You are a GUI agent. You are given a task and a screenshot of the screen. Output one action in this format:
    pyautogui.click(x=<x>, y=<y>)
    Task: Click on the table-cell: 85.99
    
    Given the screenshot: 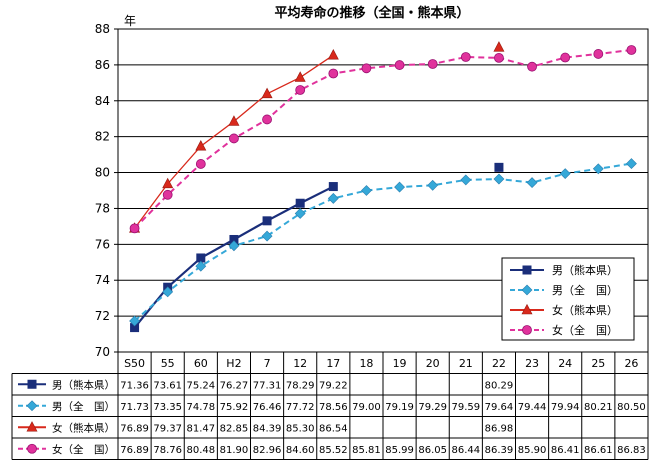 What is the action you would take?
    pyautogui.click(x=399, y=450)
    